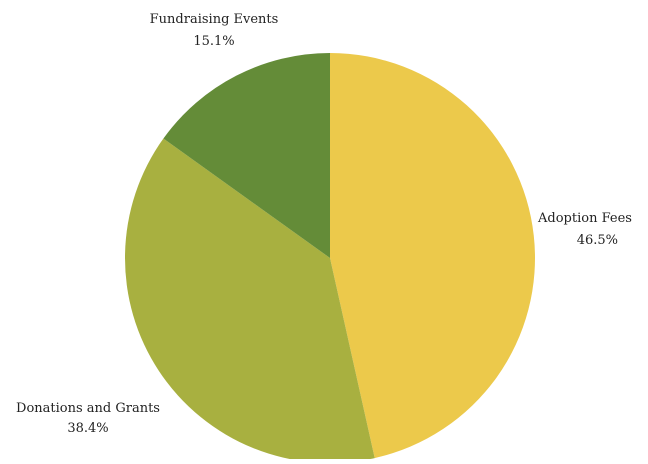  What do you see at coordinates (214, 19) in the screenshot?
I see `slice-label: Fundraising Events` at bounding box center [214, 19].